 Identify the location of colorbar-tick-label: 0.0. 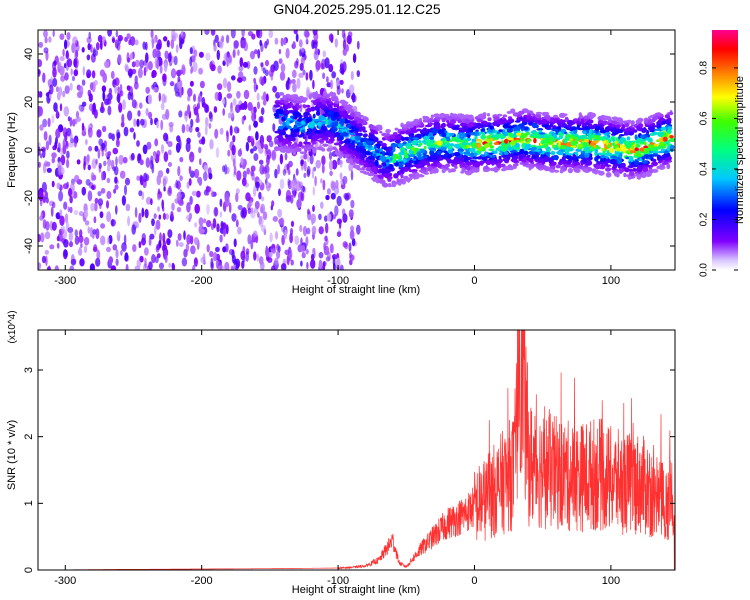
(704, 270).